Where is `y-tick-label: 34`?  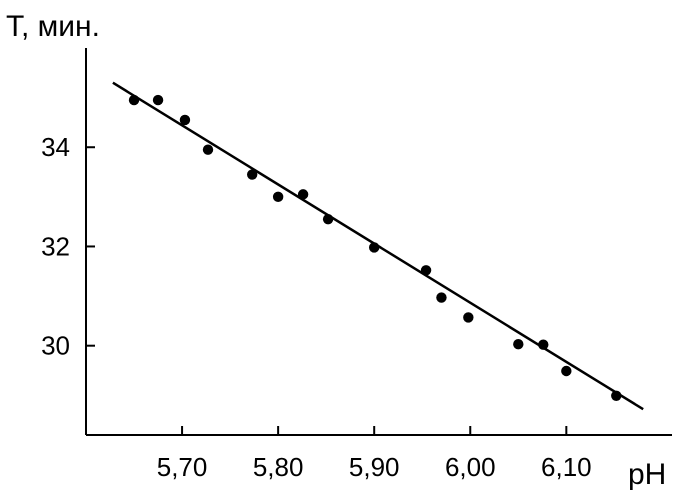
y-tick-label: 34 is located at coordinates (55, 147).